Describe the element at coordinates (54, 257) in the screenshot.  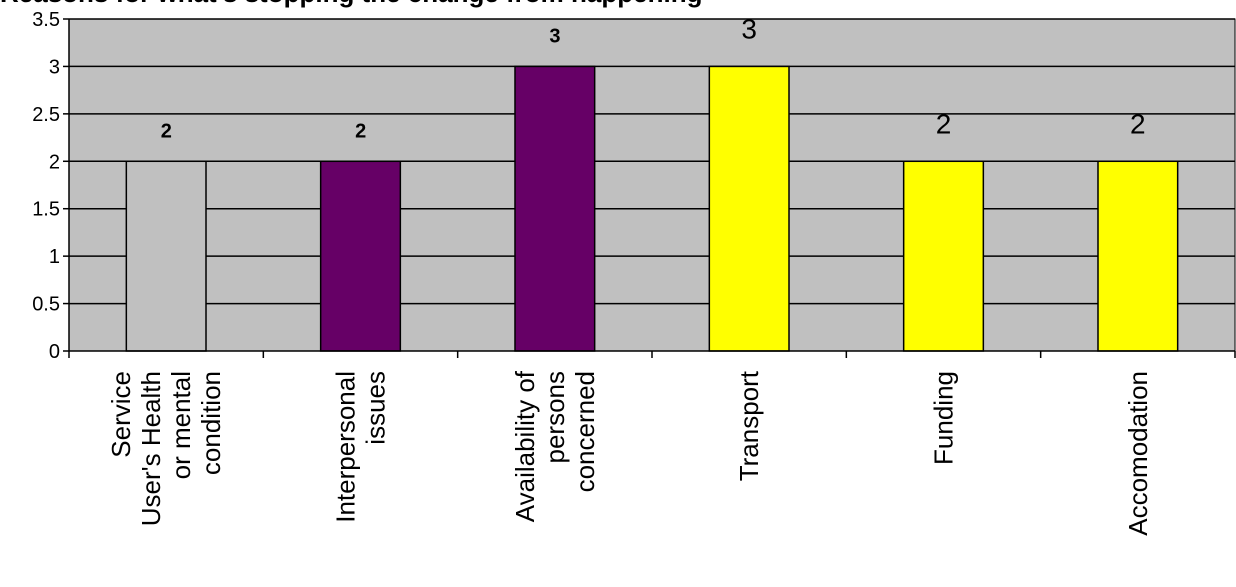
I see `y-tick-label: 1` at that location.